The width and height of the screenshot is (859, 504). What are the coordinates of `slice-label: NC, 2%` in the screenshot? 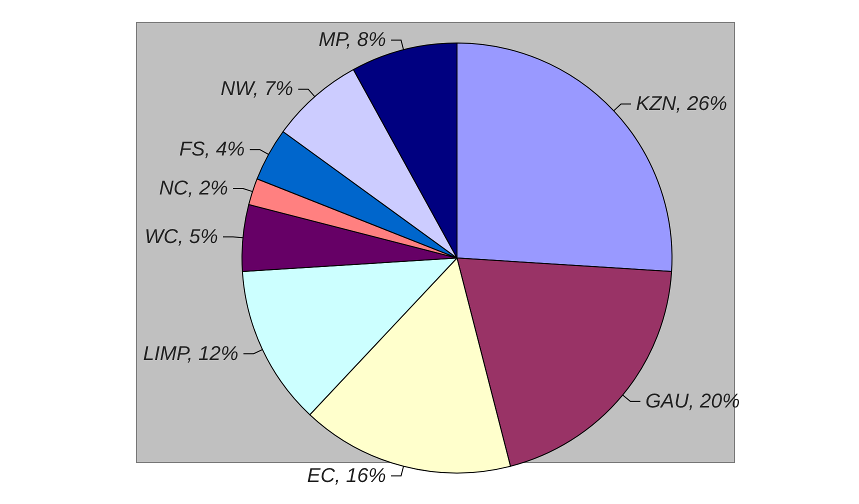 It's located at (193, 188).